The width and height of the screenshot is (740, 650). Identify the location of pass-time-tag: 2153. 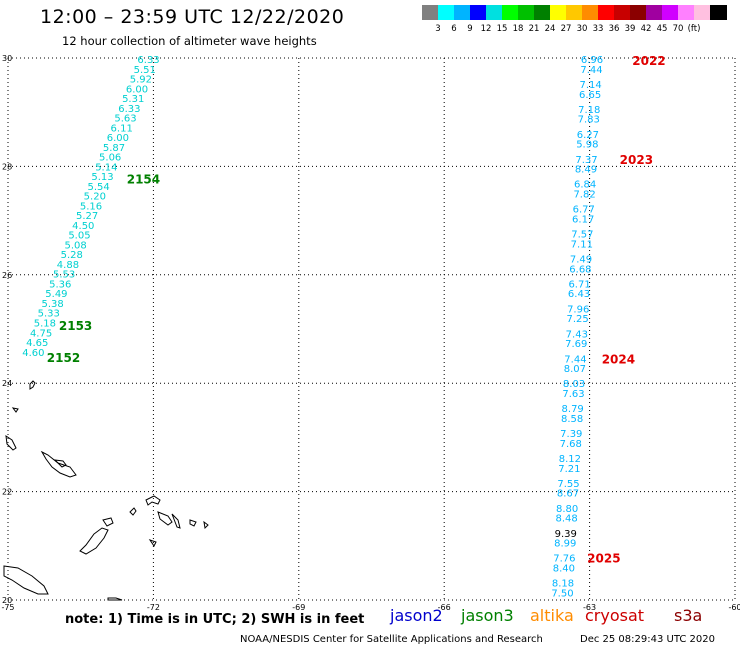
(75, 326).